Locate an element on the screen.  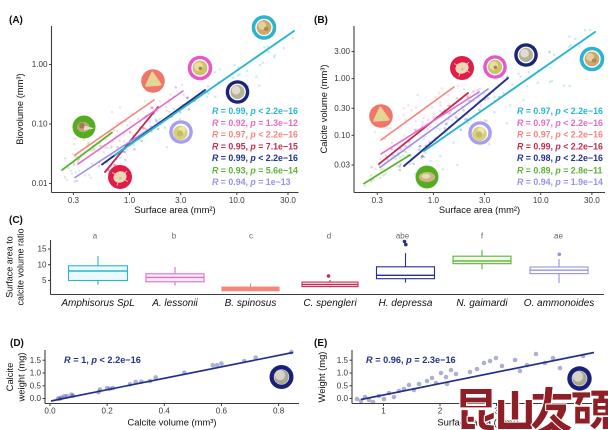
svg-text: R = 0.92, p = 1.3e−12 is located at coordinates (255, 123).